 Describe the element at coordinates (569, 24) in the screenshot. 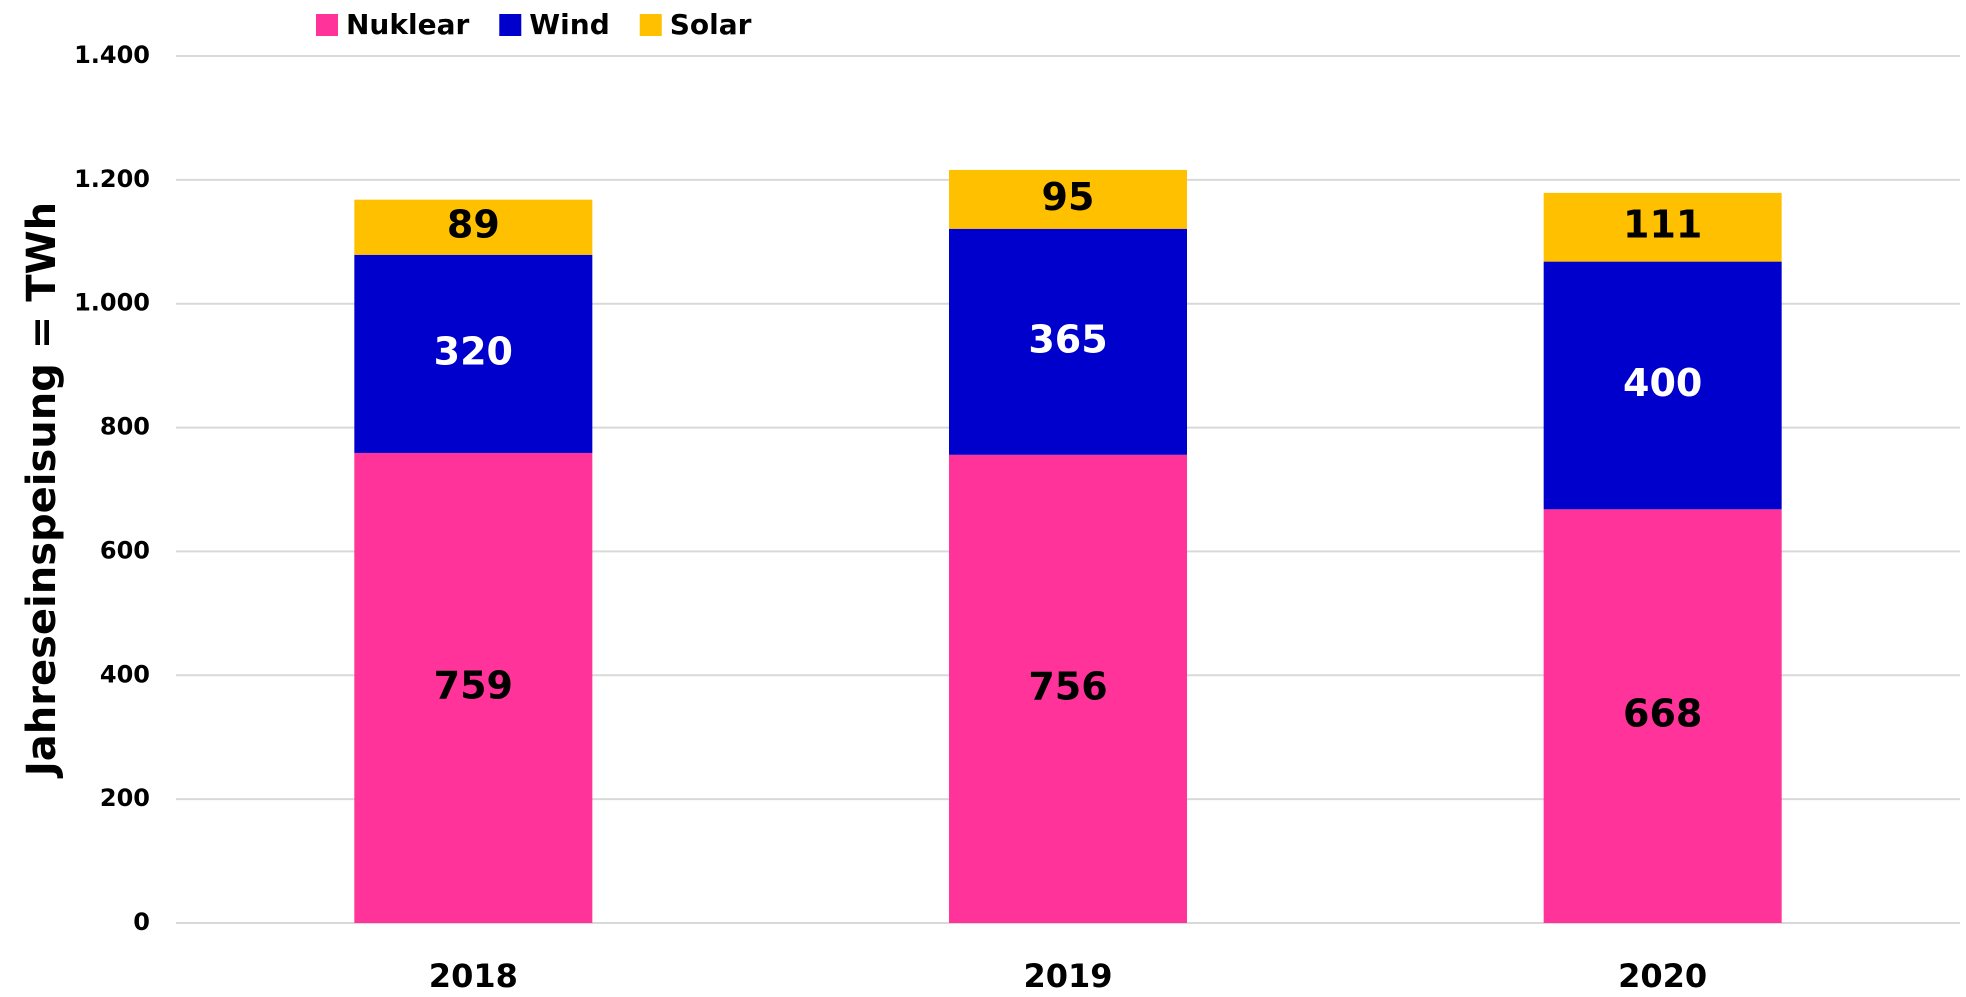

I see `legend-label: Wind` at that location.